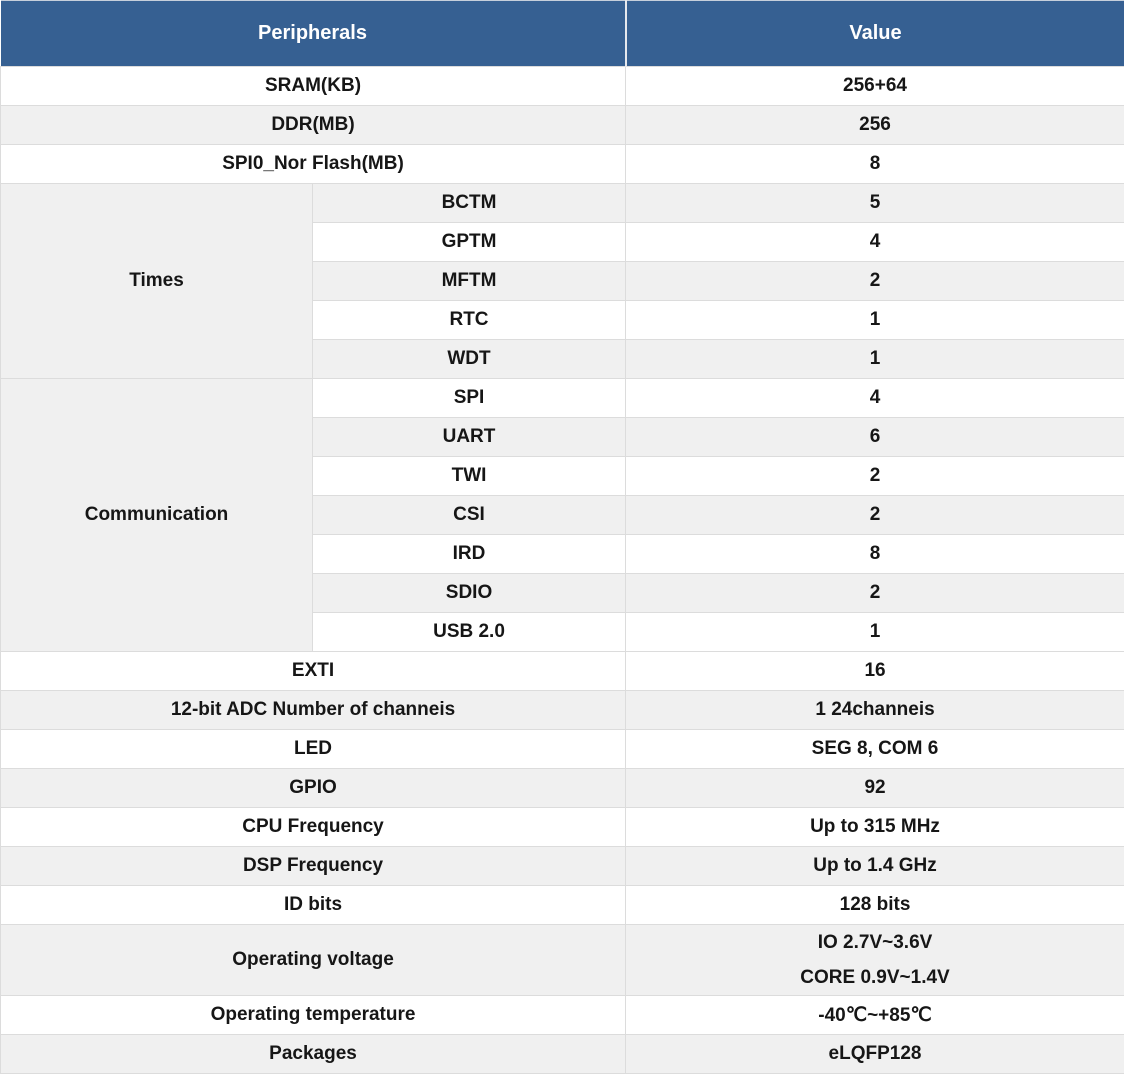 This screenshot has height=1075, width=1124. I want to click on operating-voltage-value: IO 2.7V~3.6V CORE 0.9V~1.4V, so click(874, 960).